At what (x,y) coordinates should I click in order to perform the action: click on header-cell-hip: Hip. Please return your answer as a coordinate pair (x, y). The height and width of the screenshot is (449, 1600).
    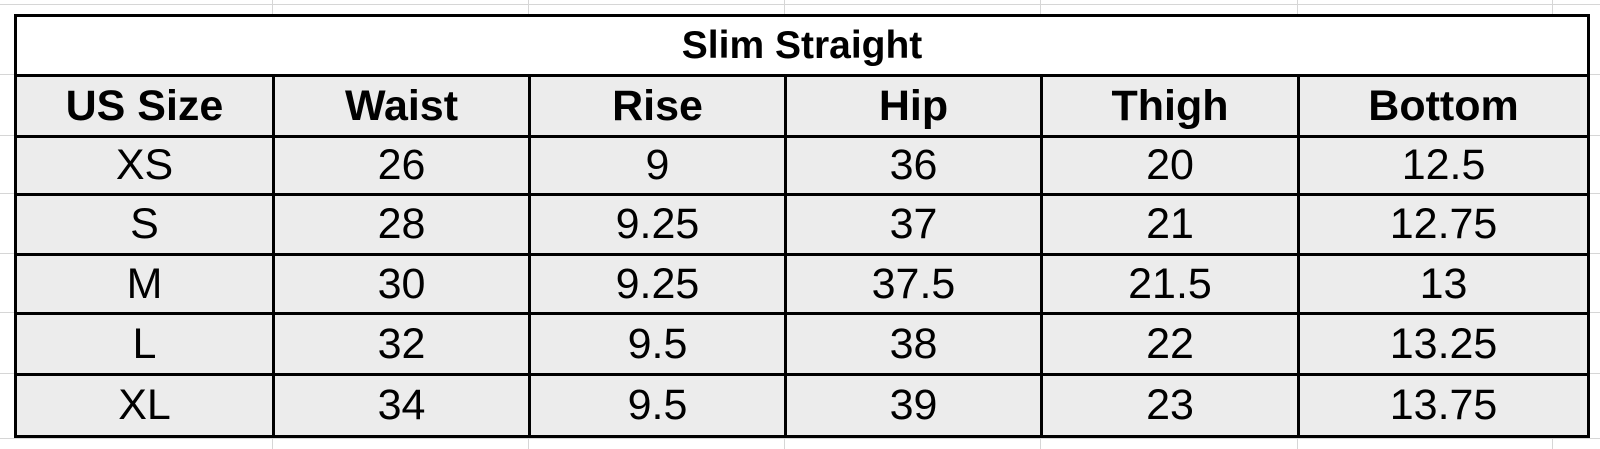
    Looking at the image, I should click on (913, 106).